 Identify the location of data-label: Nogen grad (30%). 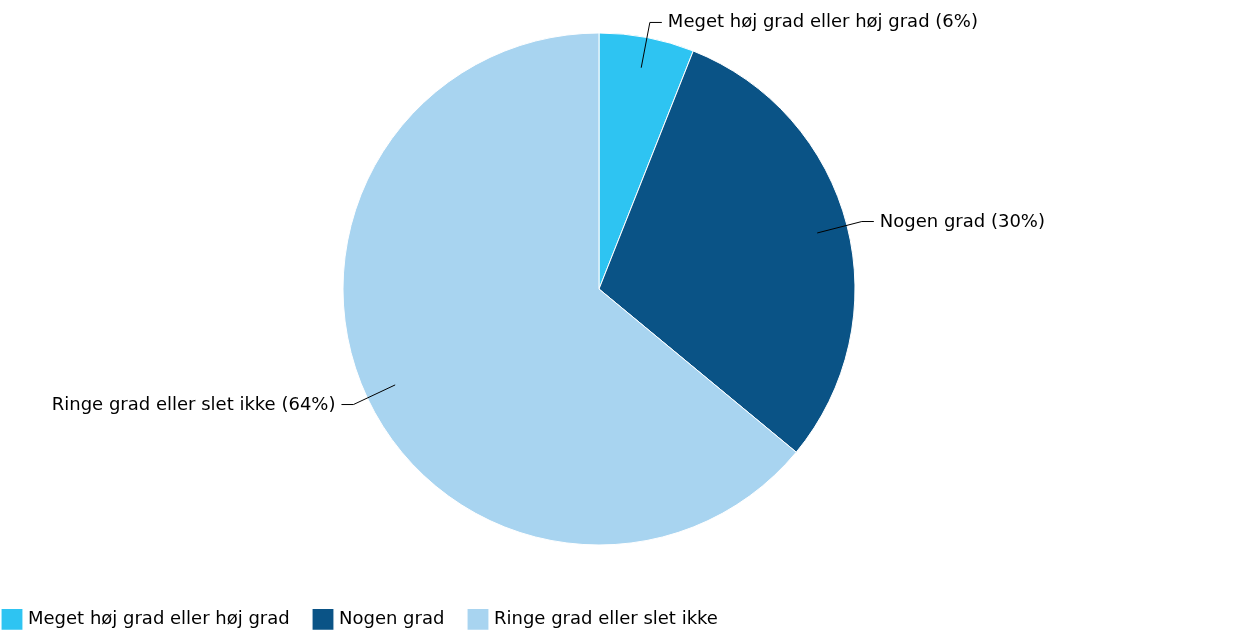
(962, 220).